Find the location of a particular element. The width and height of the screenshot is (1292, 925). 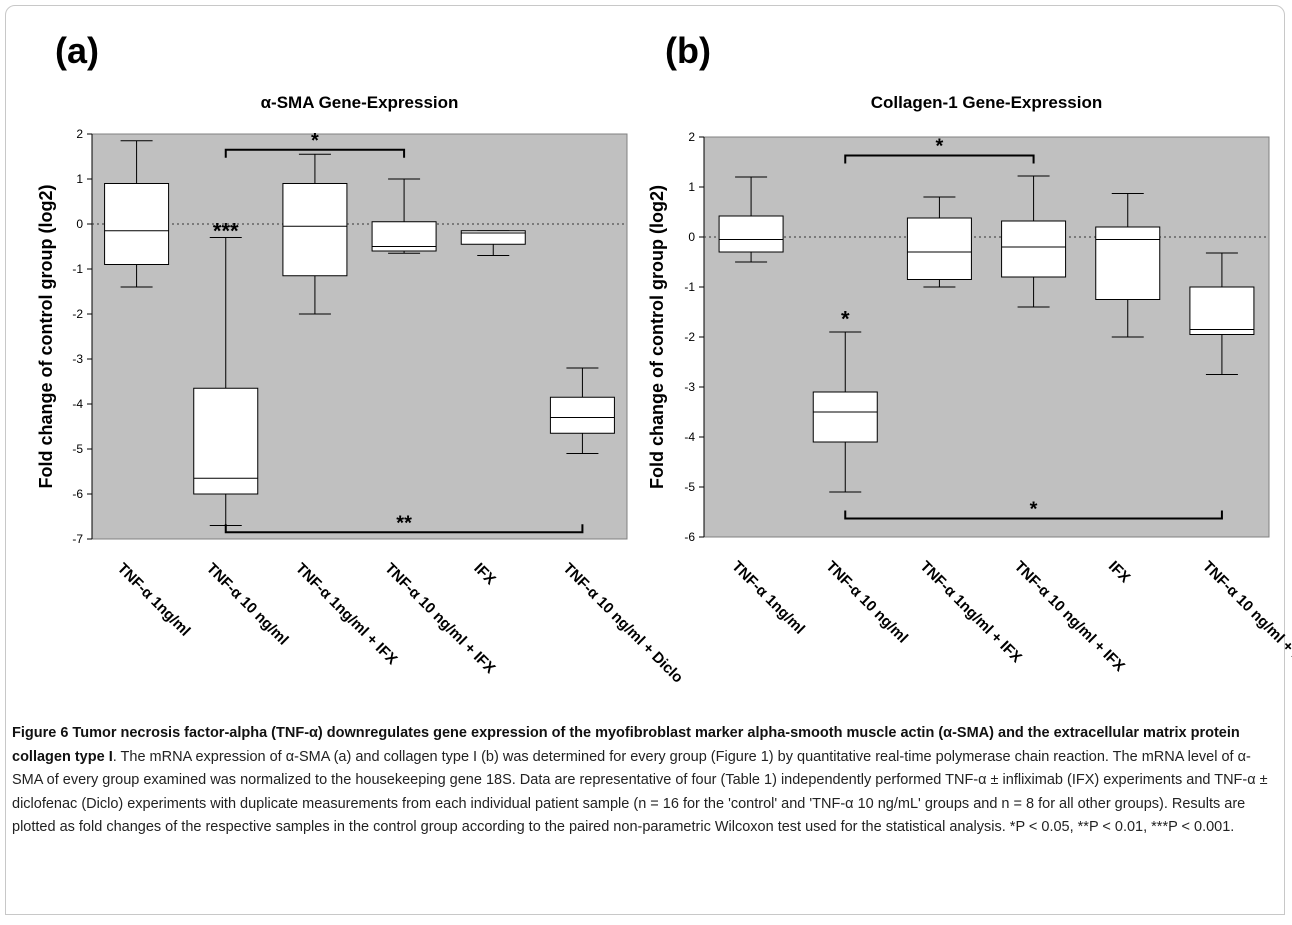

significance-marker: * is located at coordinates (845, 319).